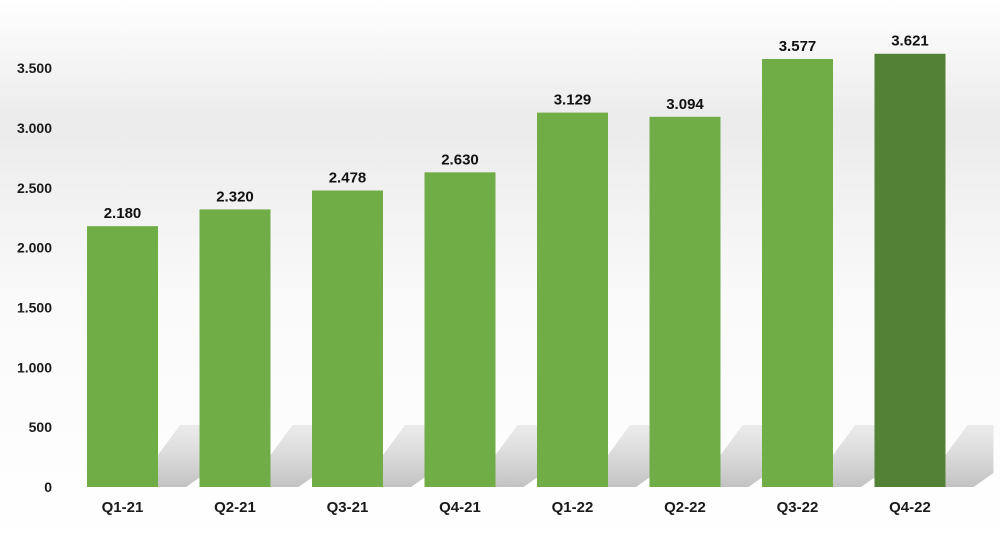  Describe the element at coordinates (235, 507) in the screenshot. I see `x-tick-label: Q2-21` at that location.